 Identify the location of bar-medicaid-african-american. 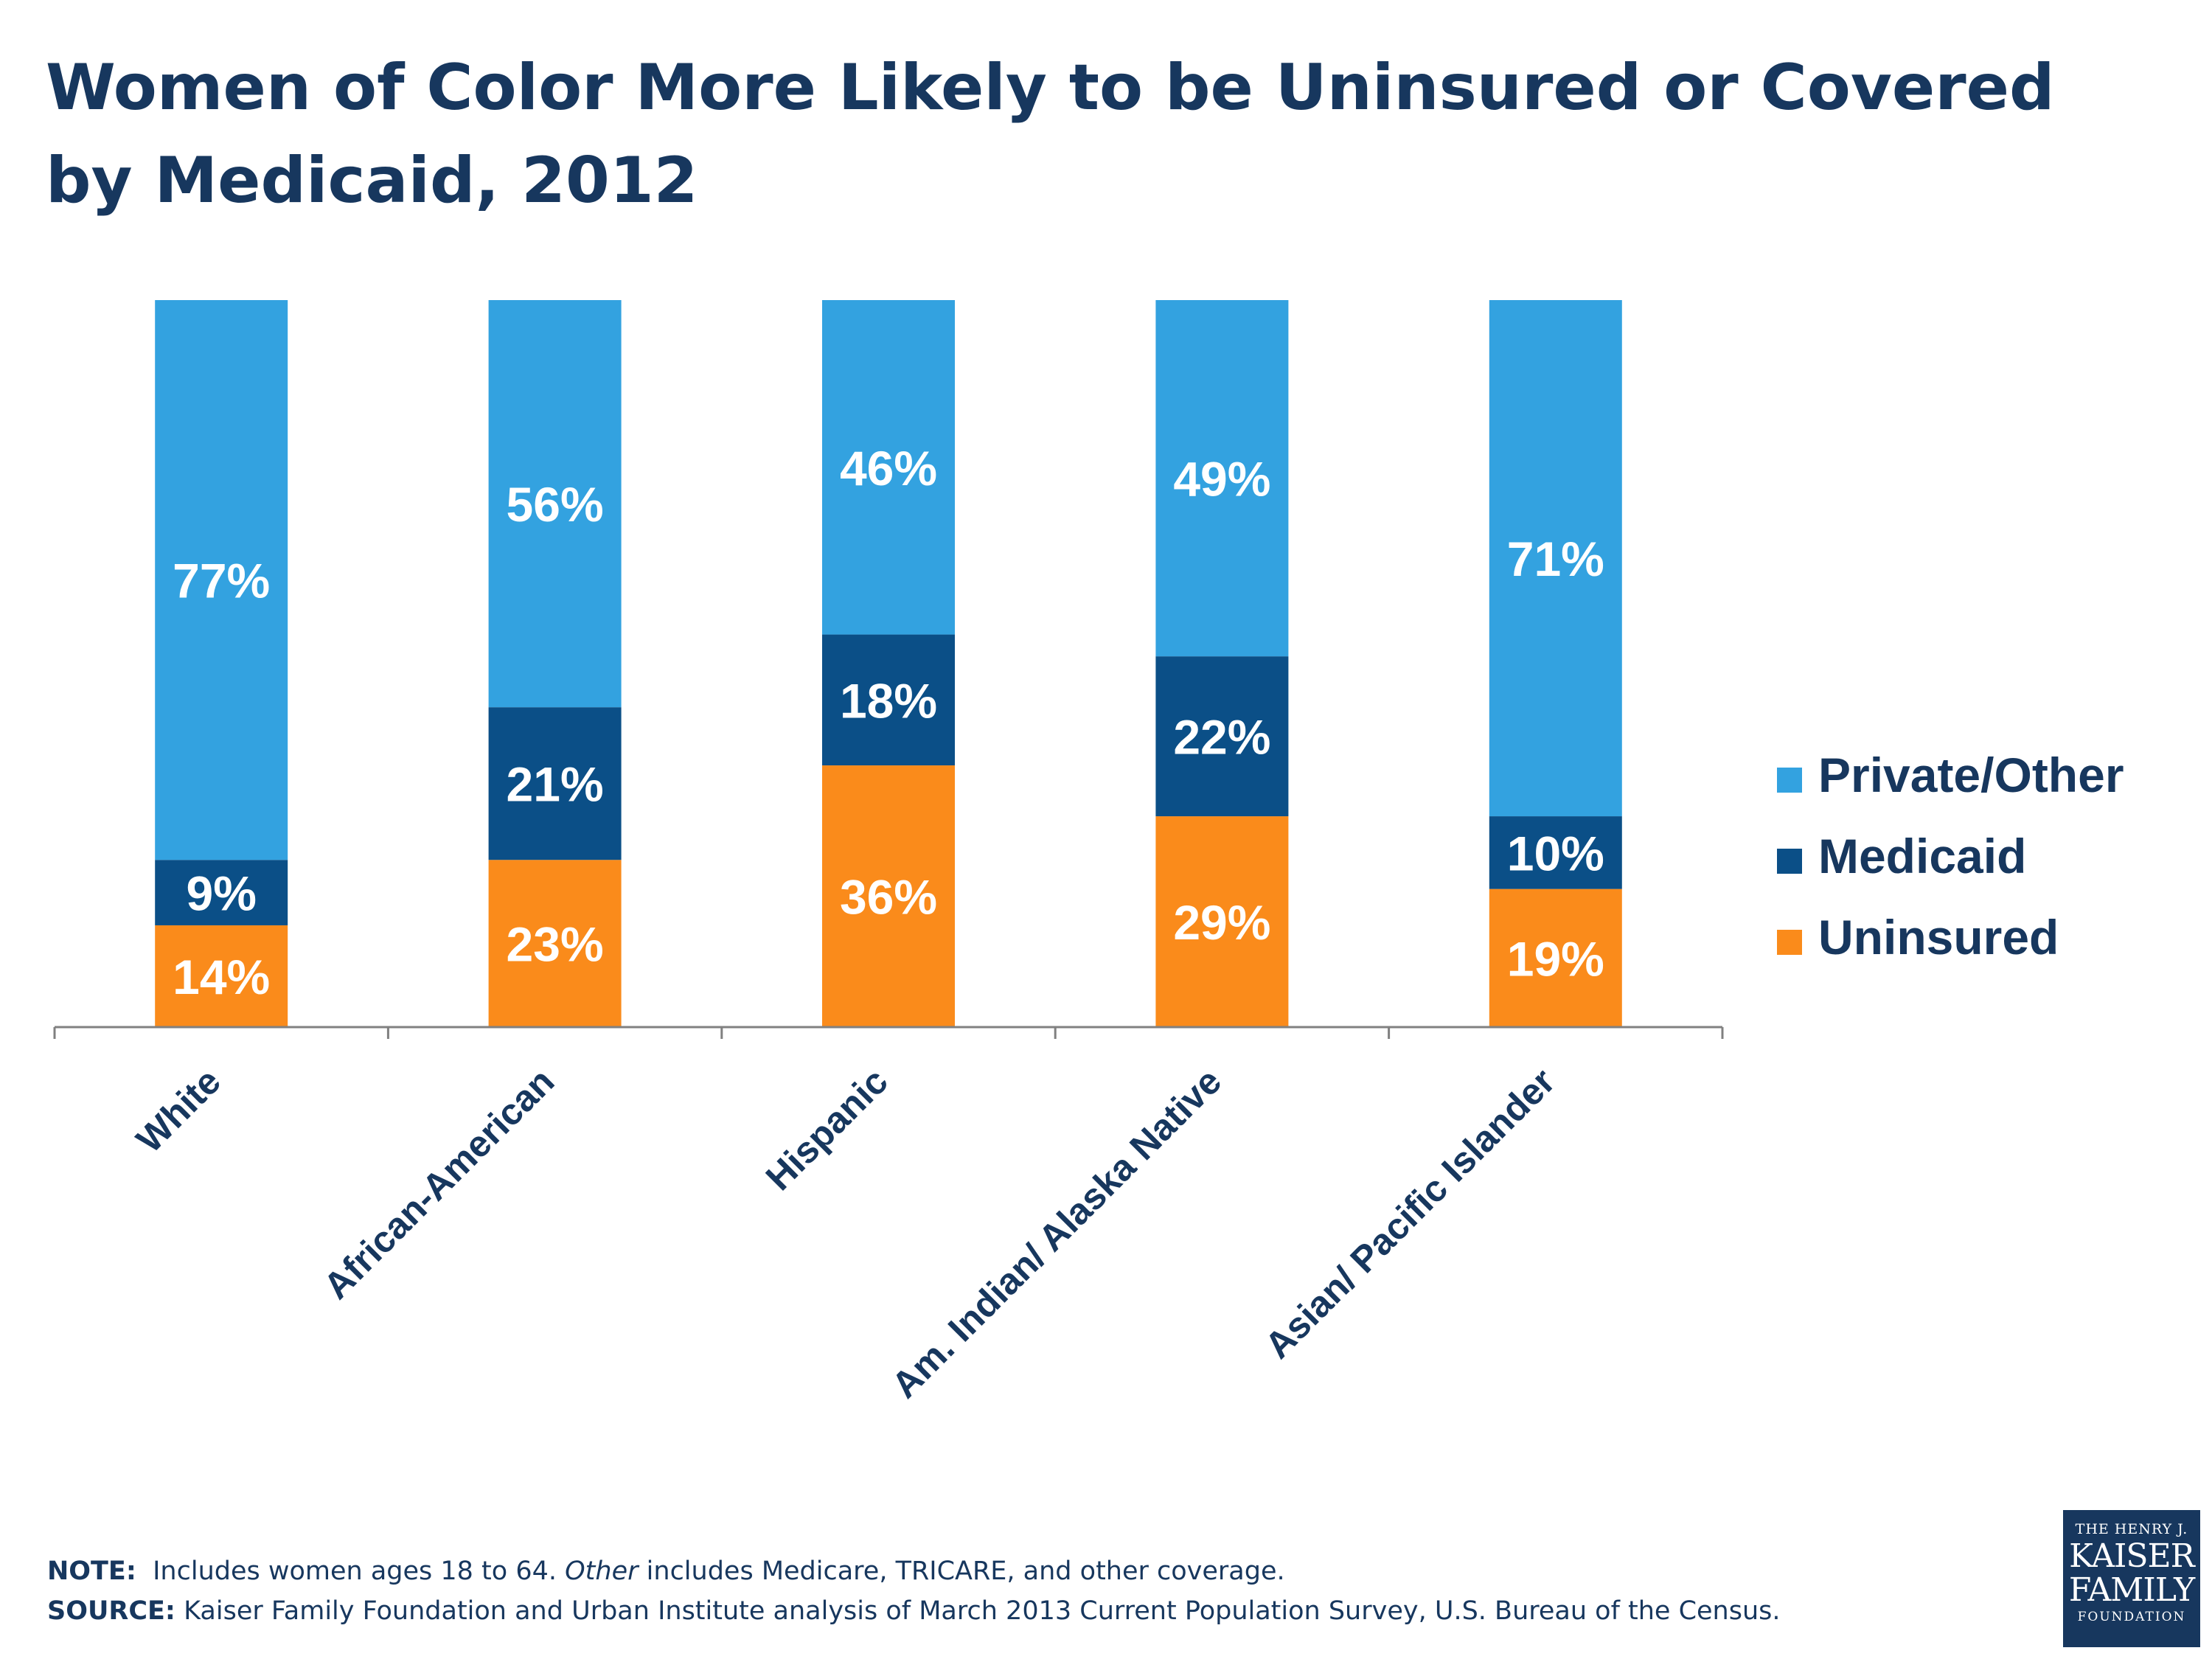
(555, 783).